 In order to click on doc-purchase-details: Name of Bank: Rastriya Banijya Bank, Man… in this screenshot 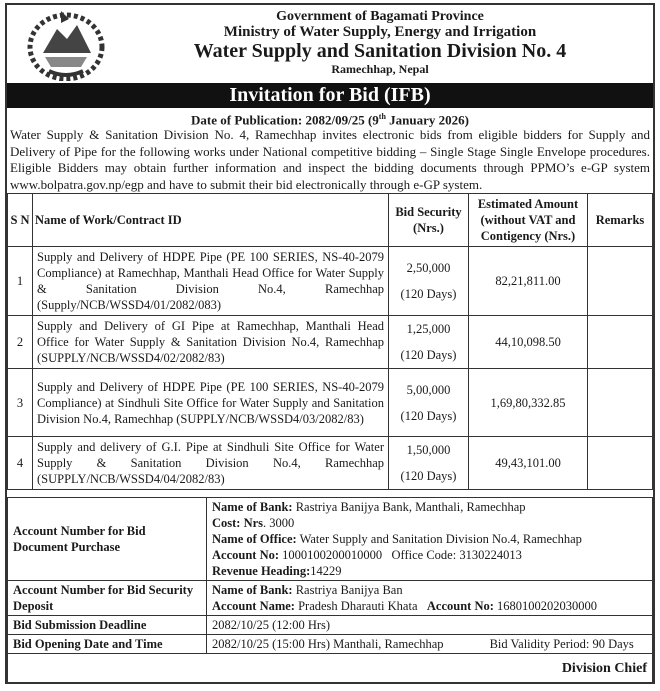, I will do `click(429, 539)`.